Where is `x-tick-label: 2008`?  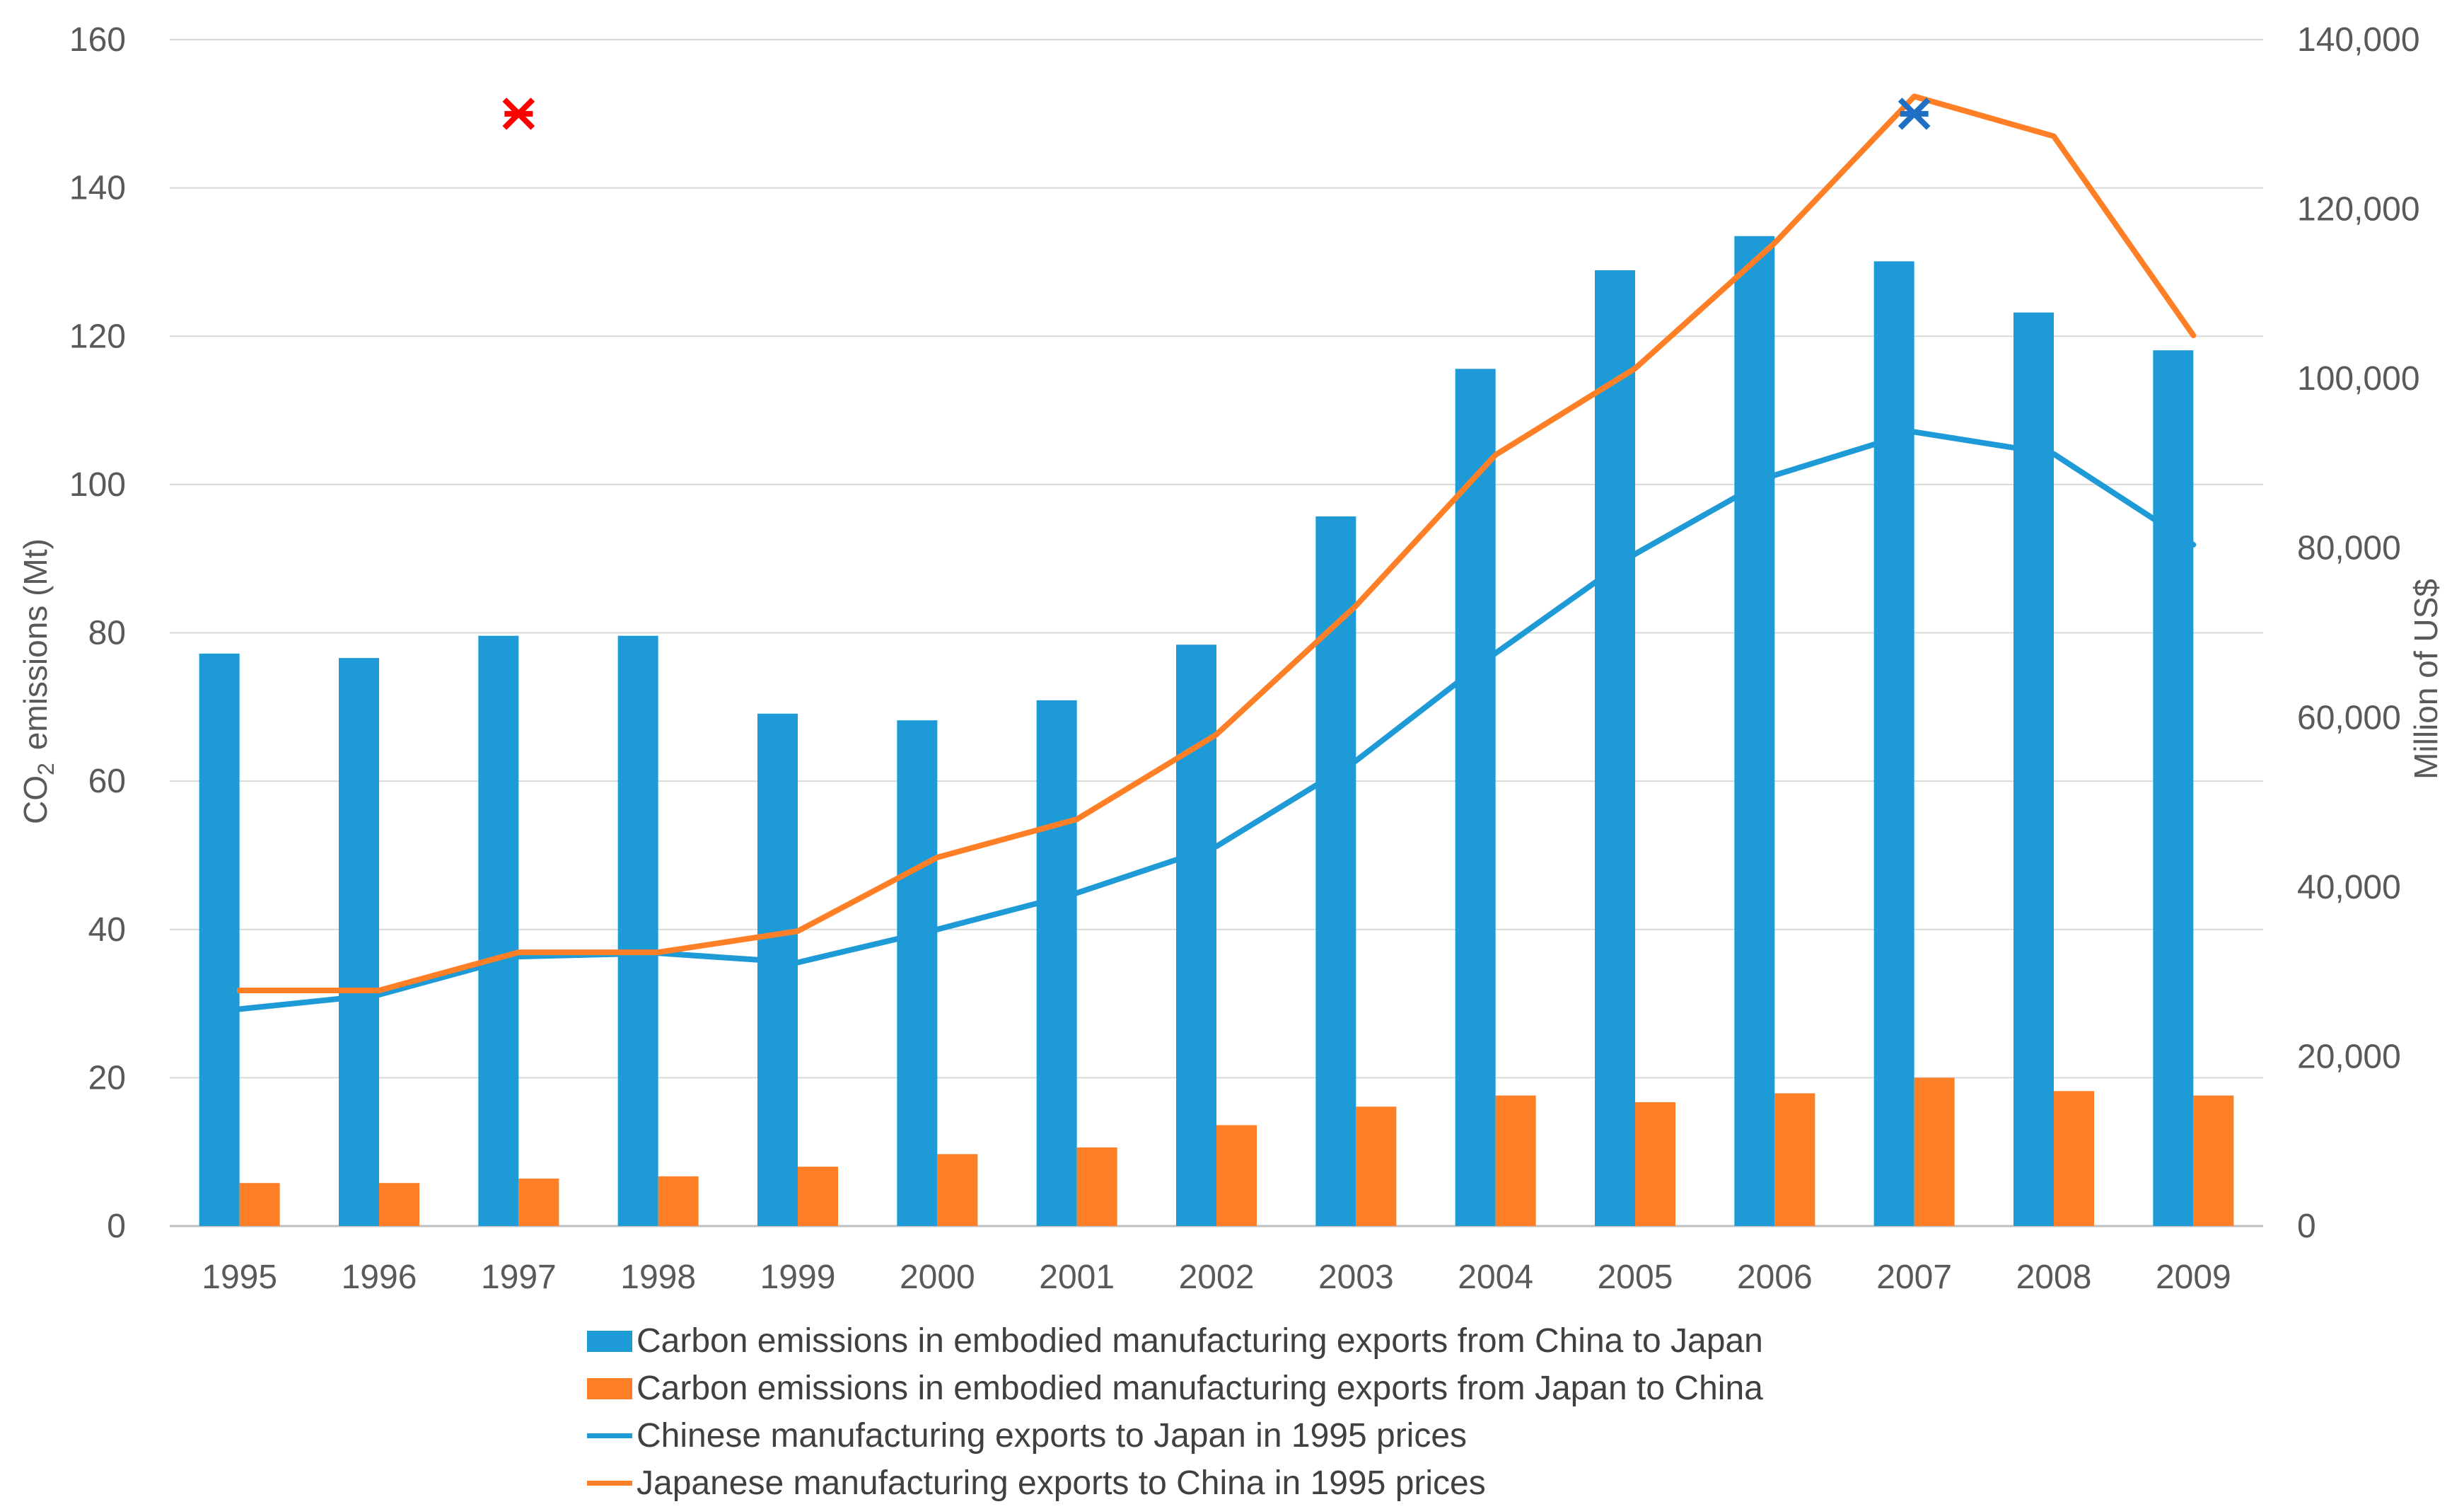
x-tick-label: 2008 is located at coordinates (2054, 1277).